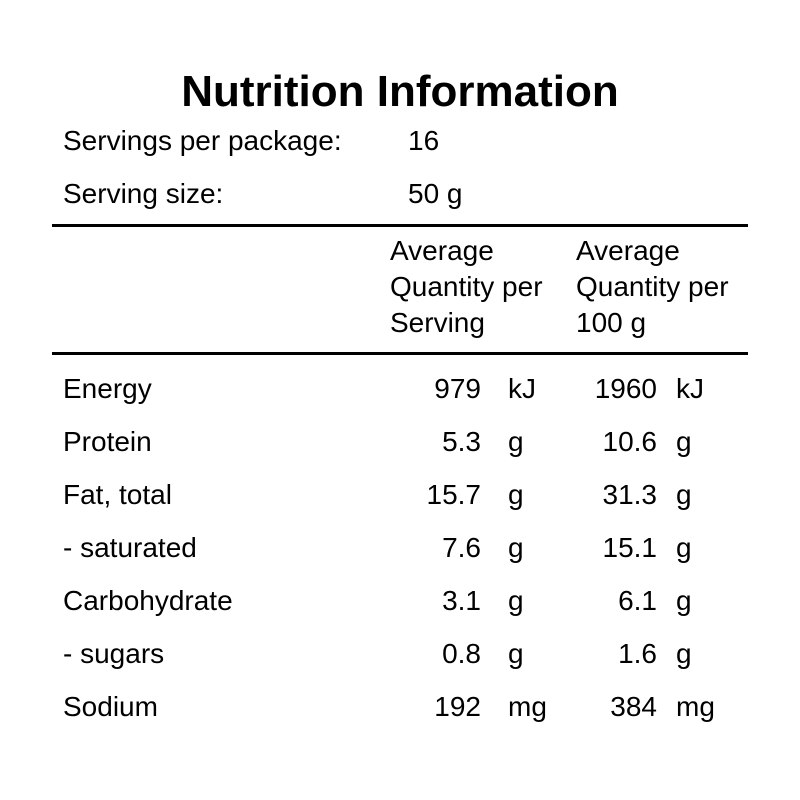 This screenshot has height=800, width=800. I want to click on per-serving-value: 5.3, so click(461, 441).